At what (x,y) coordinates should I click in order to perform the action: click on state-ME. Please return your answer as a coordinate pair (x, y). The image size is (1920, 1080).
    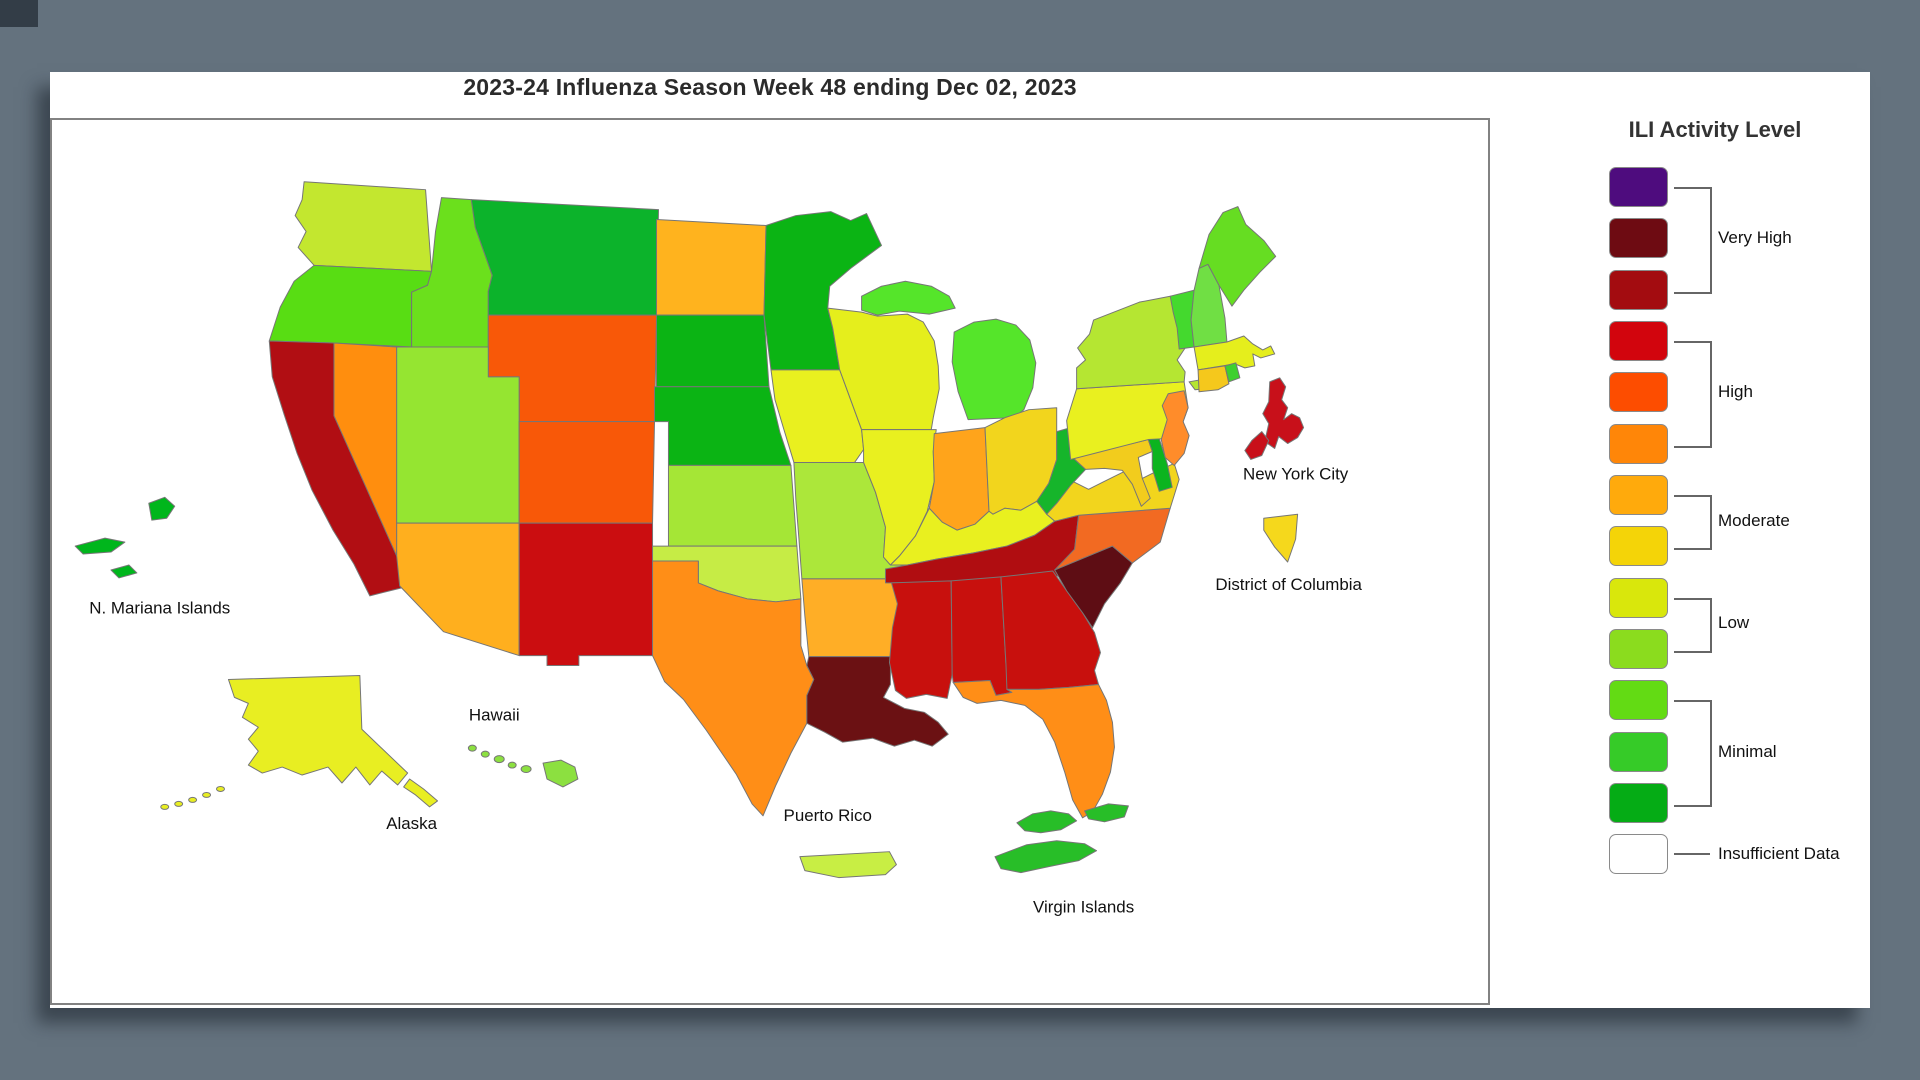
    Looking at the image, I should click on (1237, 256).